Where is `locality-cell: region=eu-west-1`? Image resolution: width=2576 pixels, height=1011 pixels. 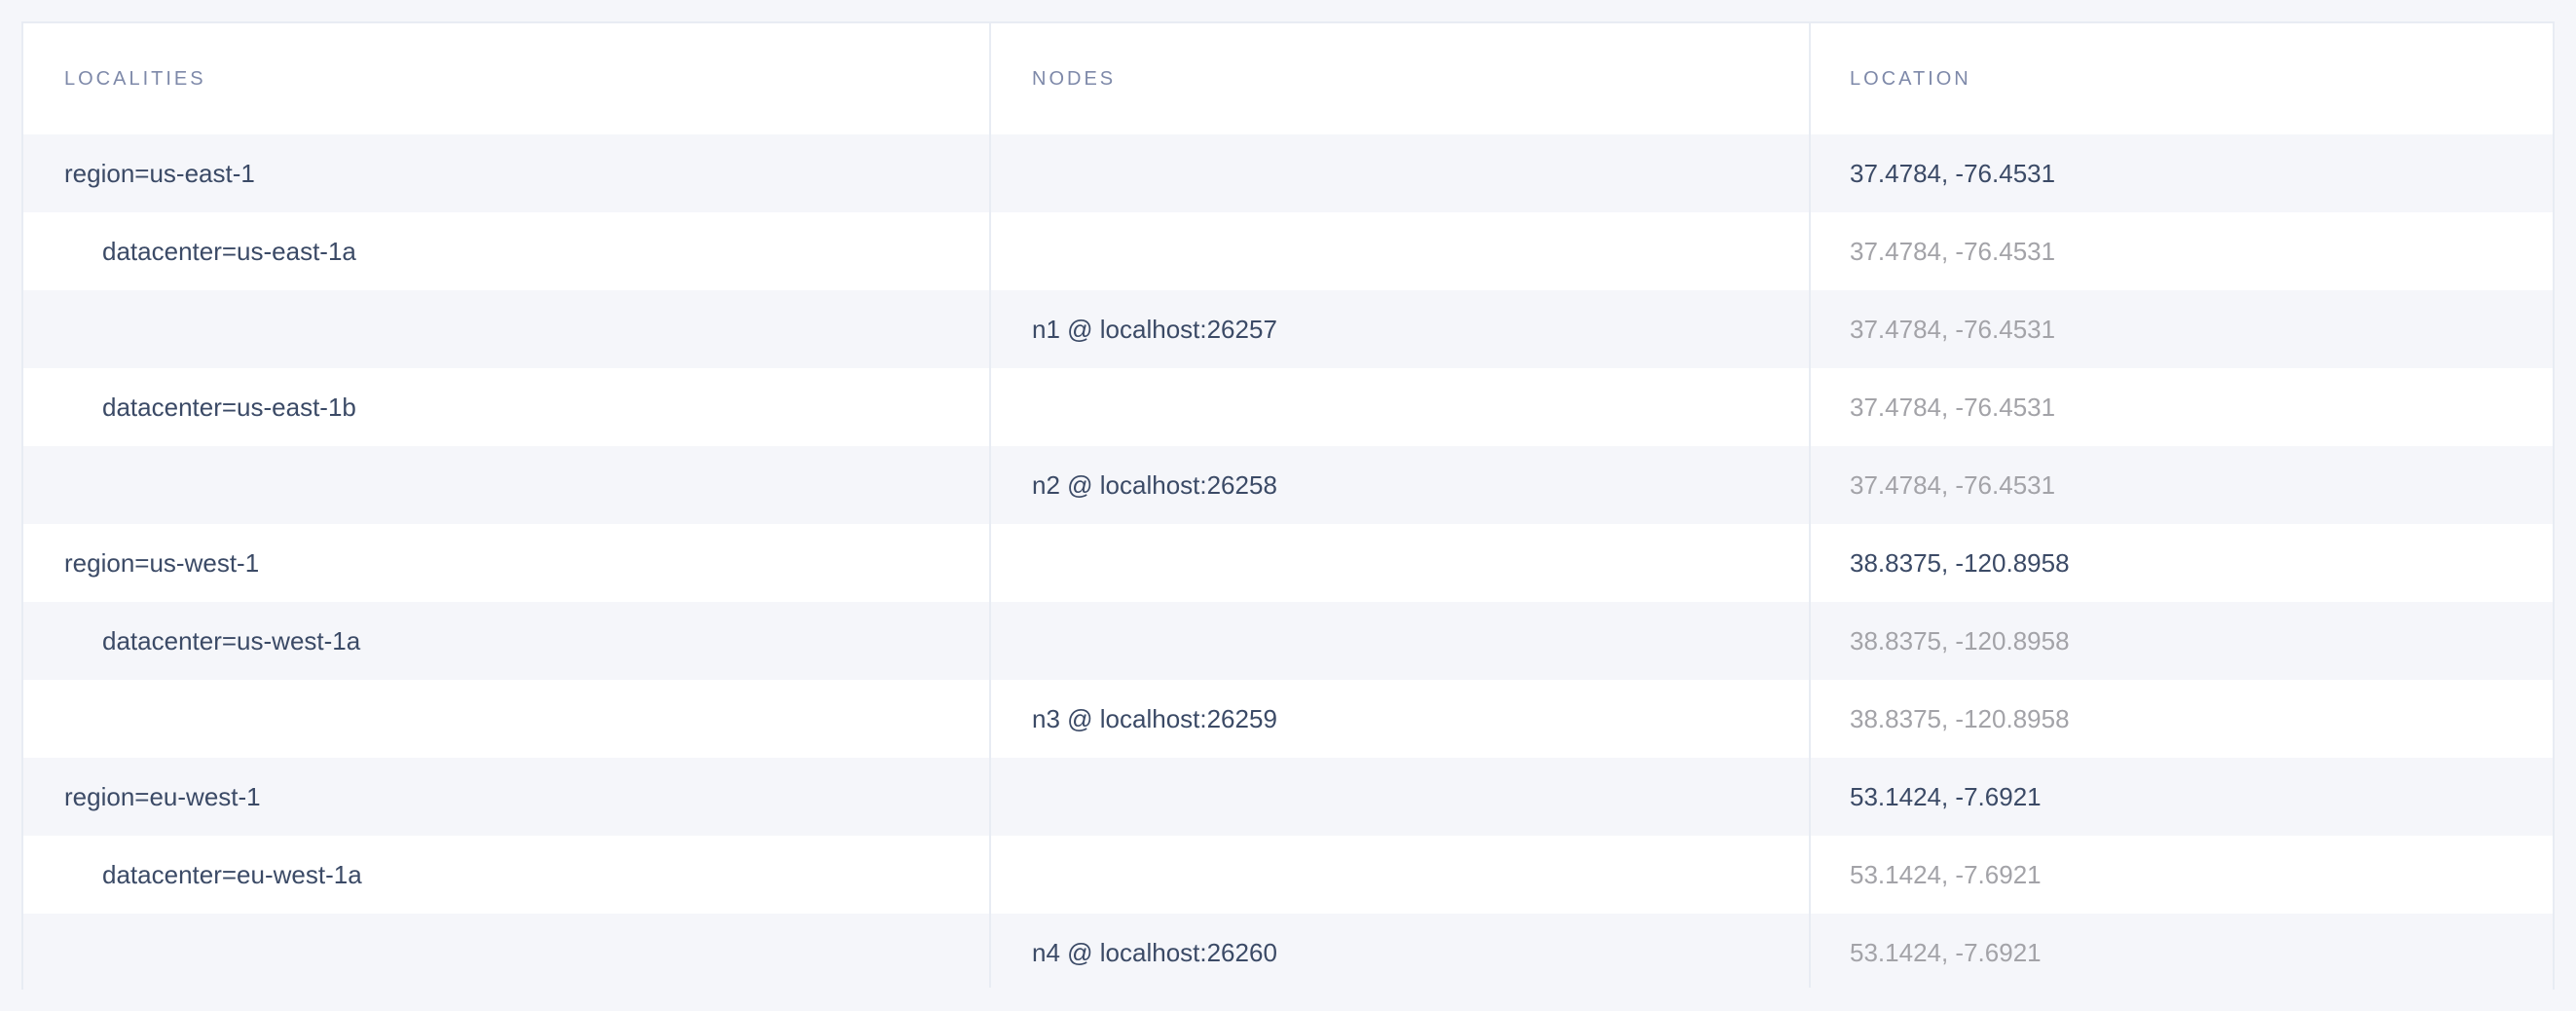 locality-cell: region=eu-west-1 is located at coordinates (162, 796).